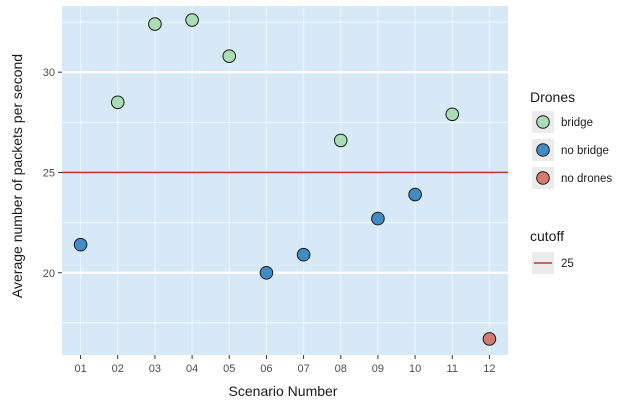 Image resolution: width=618 pixels, height=400 pixels. Describe the element at coordinates (553, 263) in the screenshot. I see `legend-cutoff-key: 25` at that location.